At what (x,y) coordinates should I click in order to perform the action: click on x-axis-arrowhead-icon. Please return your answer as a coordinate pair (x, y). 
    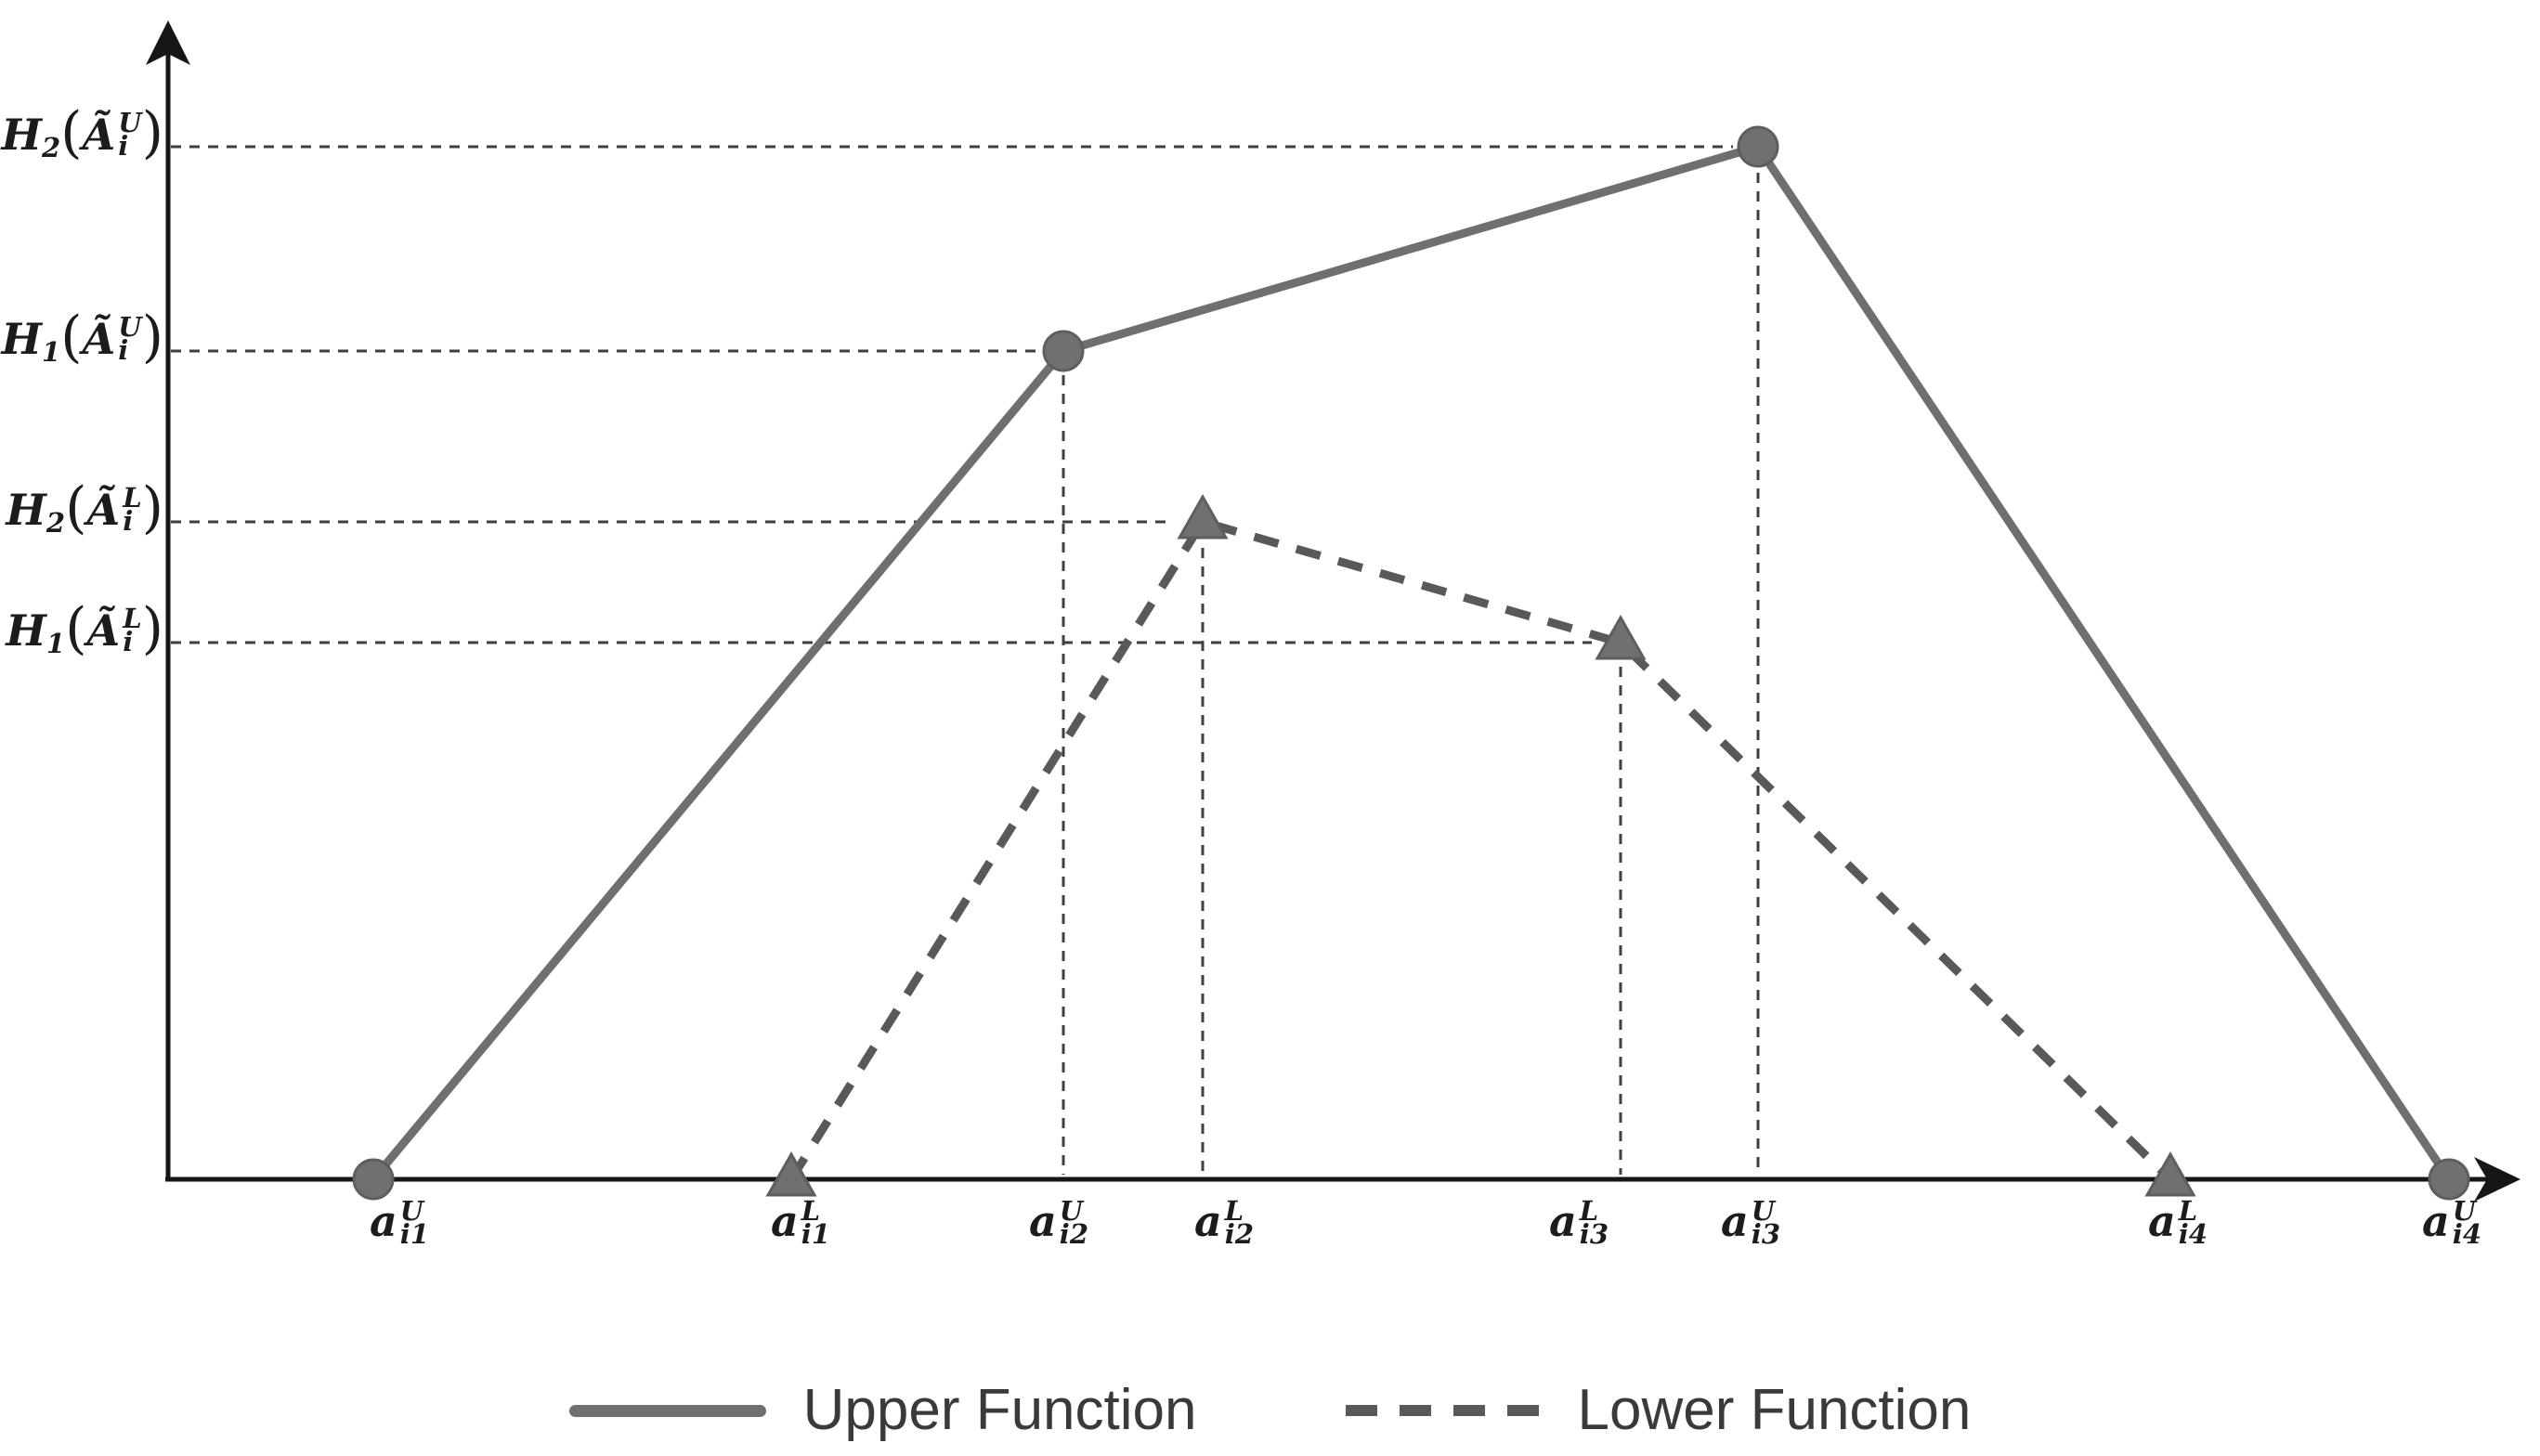
    Looking at the image, I should click on (2497, 1179).